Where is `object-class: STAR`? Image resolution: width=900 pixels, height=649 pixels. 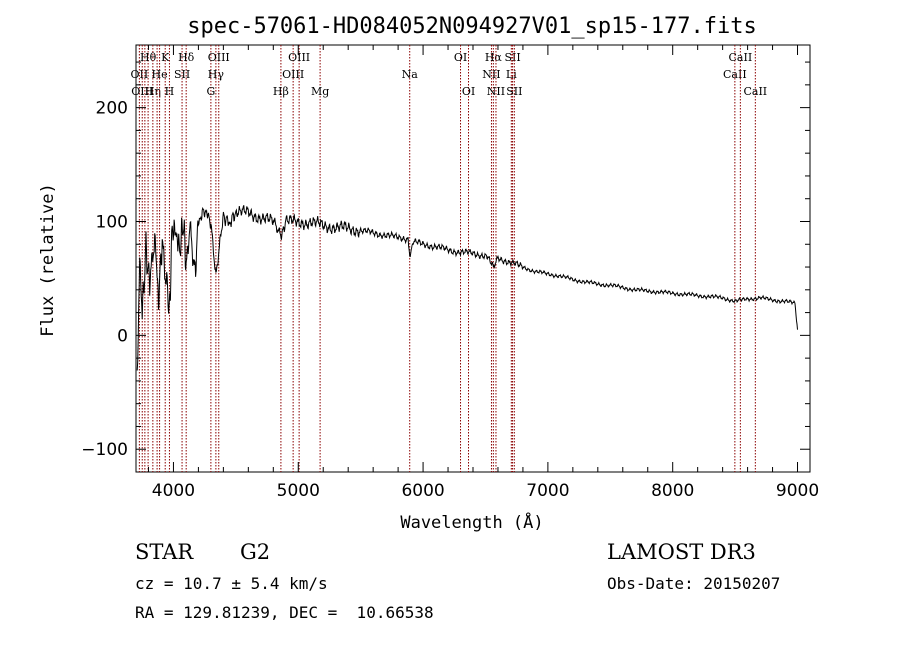 object-class: STAR is located at coordinates (164, 552).